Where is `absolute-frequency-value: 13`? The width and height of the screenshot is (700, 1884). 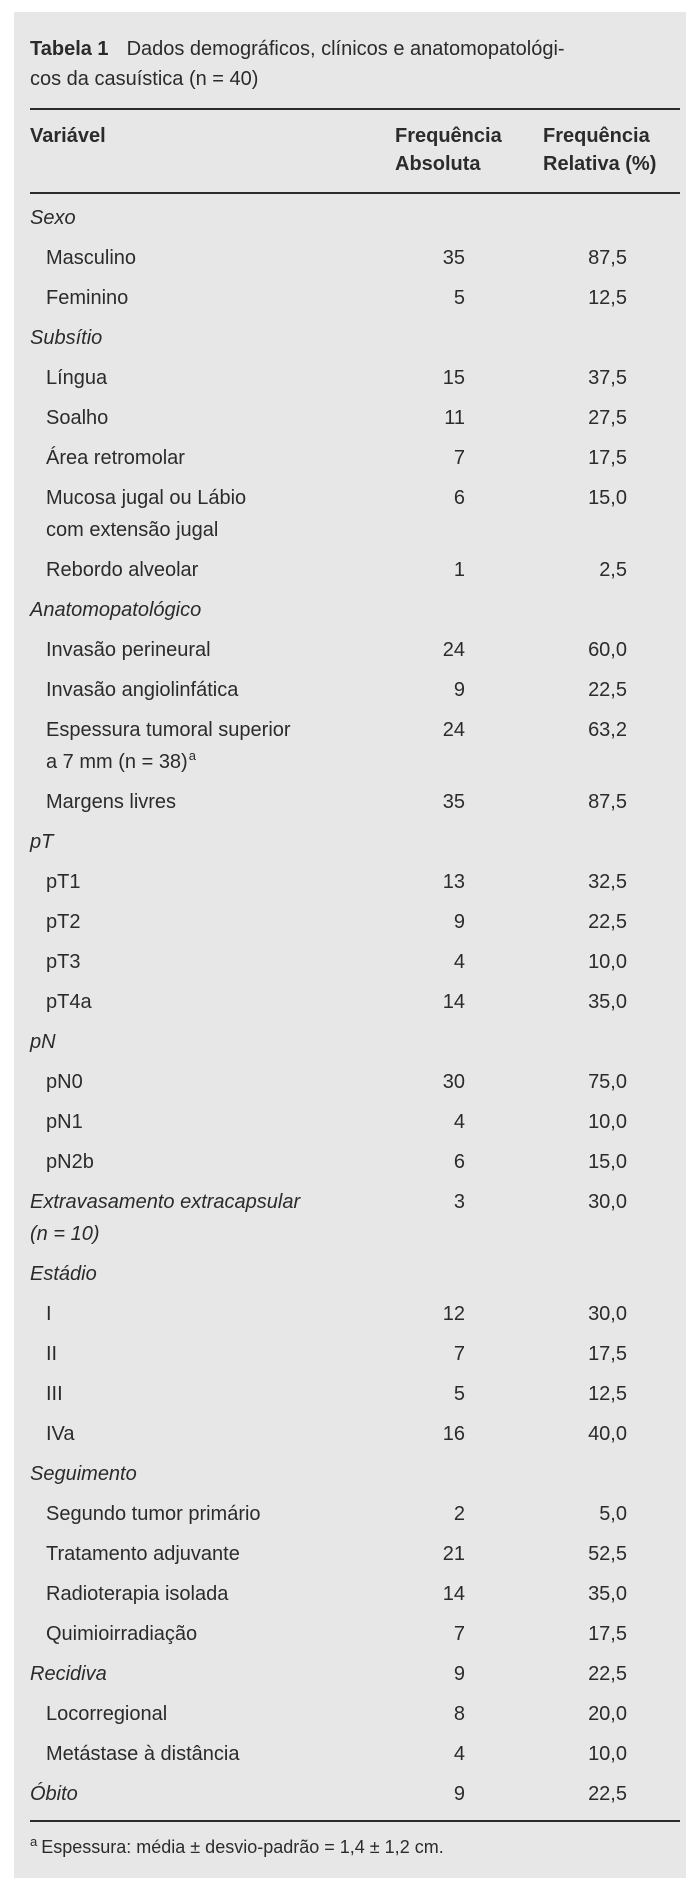 absolute-frequency-value: 13 is located at coordinates (453, 882).